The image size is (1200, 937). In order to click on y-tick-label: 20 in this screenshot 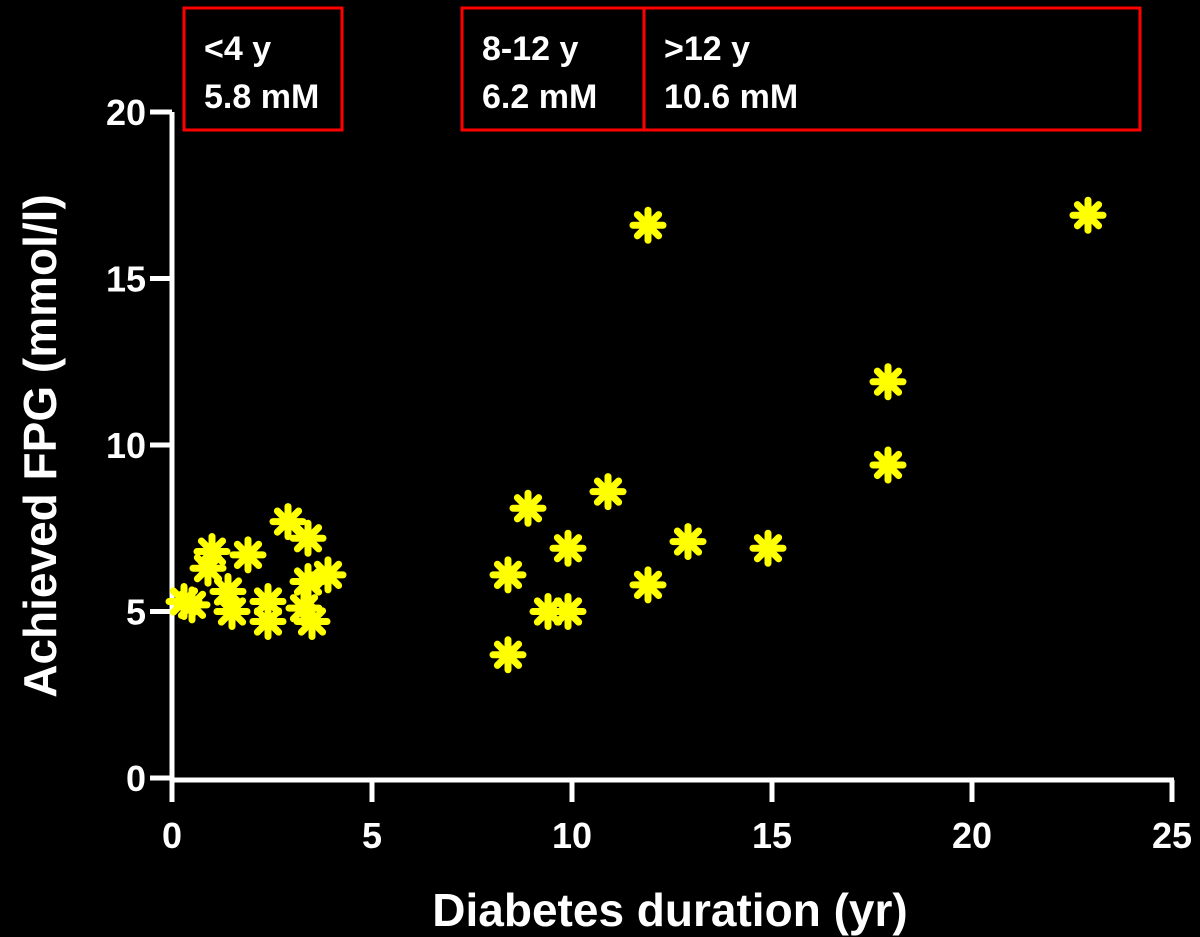, I will do `click(126, 112)`.